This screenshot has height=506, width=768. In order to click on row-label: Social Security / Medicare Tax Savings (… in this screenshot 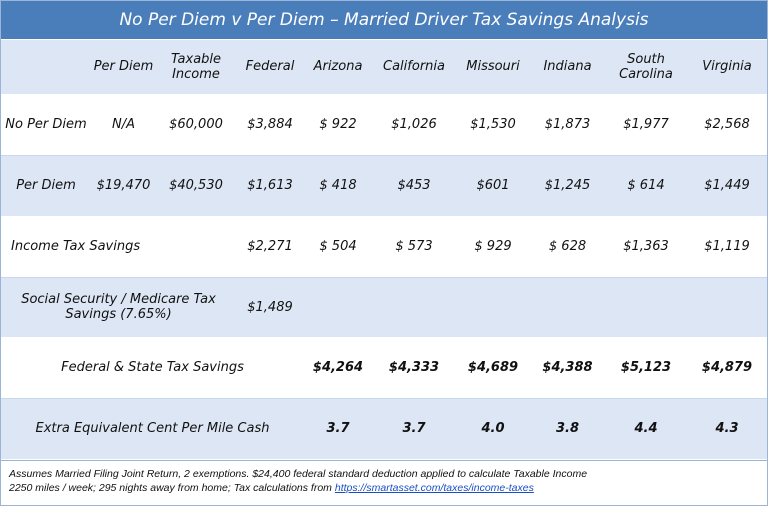, I will do `click(118, 307)`.